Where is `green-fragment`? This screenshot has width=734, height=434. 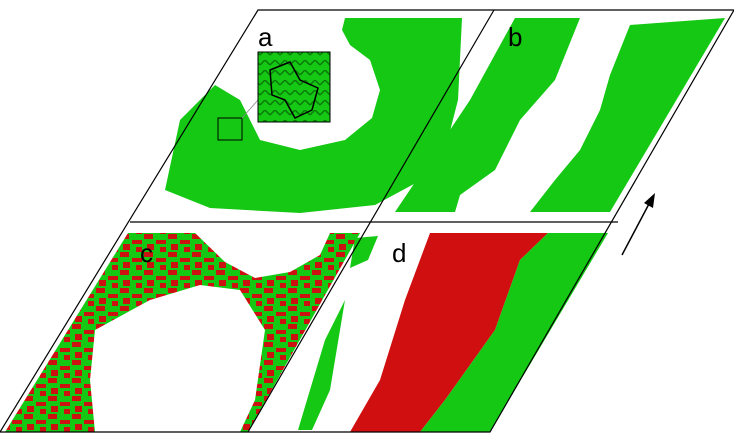 green-fragment is located at coordinates (321, 365).